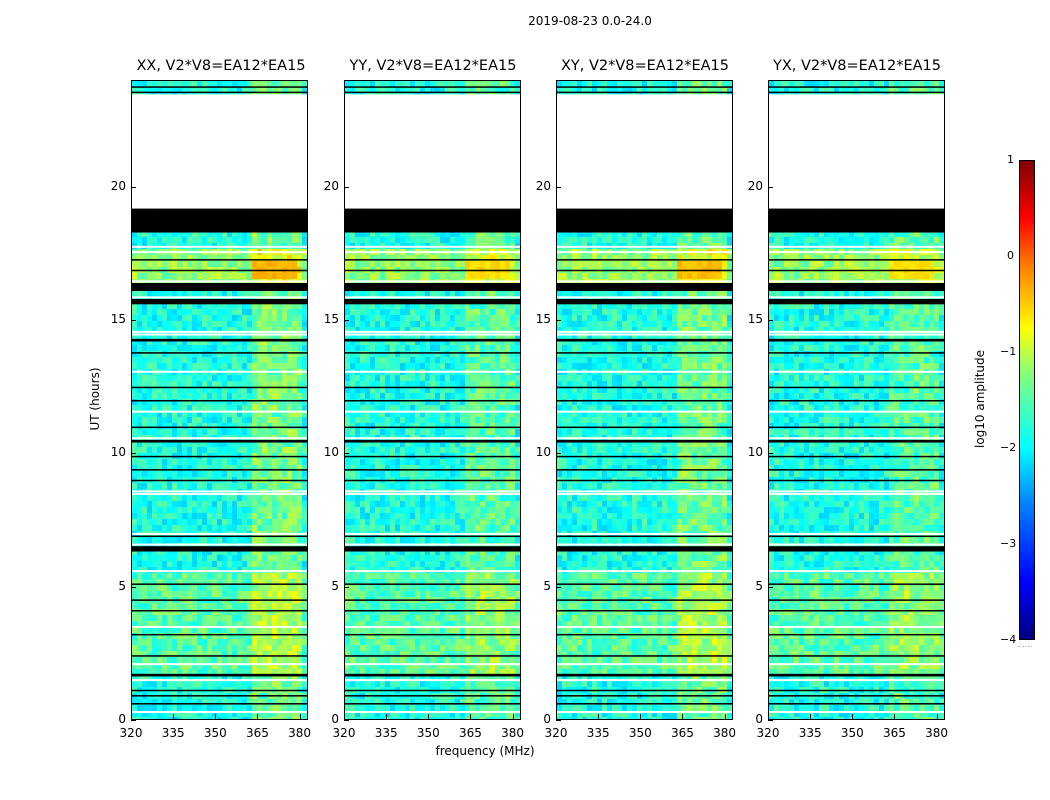  What do you see at coordinates (219, 680) in the screenshot?
I see `flag-line-white` at bounding box center [219, 680].